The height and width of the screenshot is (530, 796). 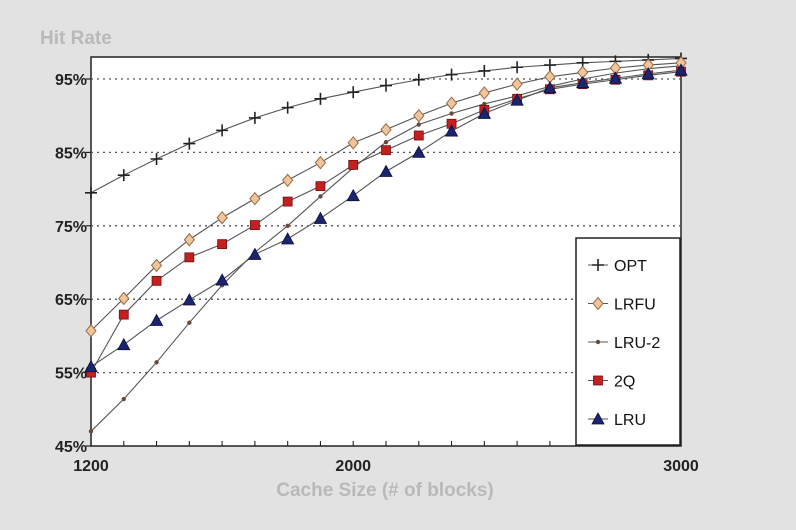 What do you see at coordinates (76, 38) in the screenshot?
I see `y-axis-title: Hit Rate` at bounding box center [76, 38].